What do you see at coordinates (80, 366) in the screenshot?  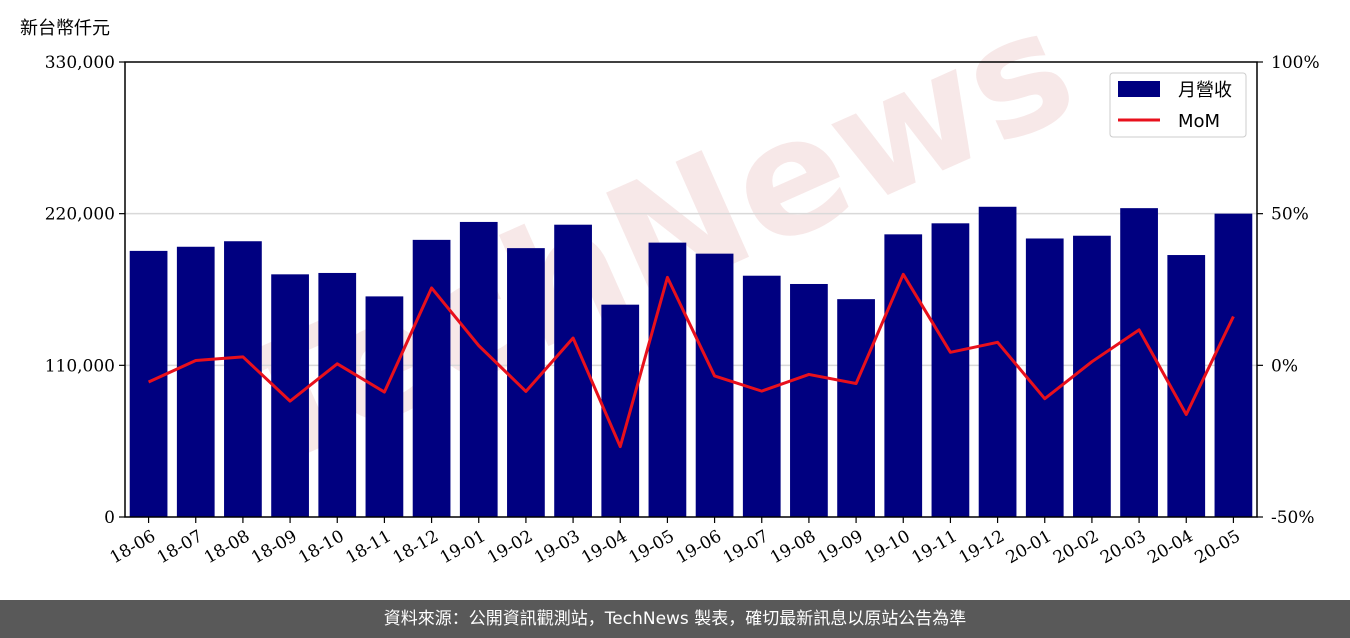 I see `y-tick-label: 110,000` at bounding box center [80, 366].